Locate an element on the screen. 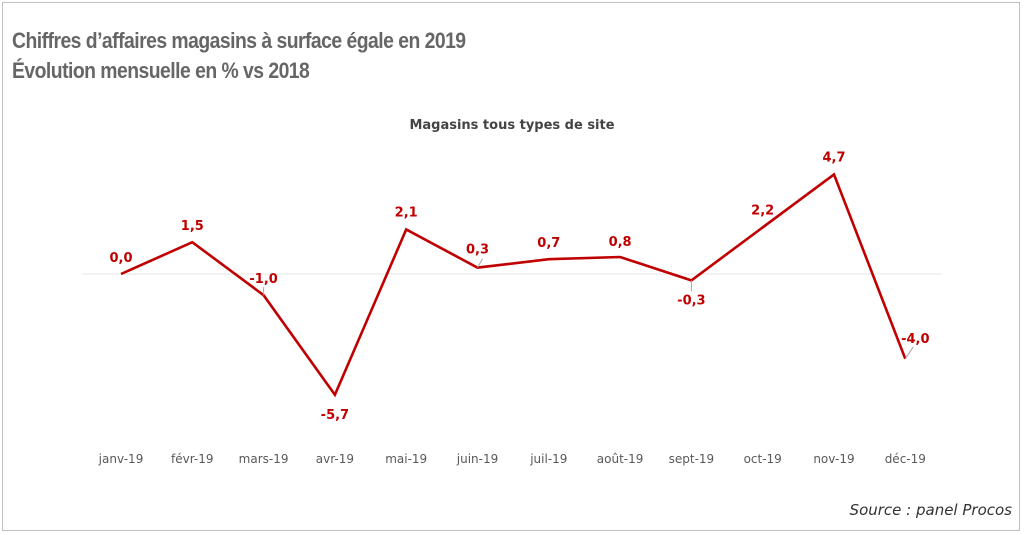 This screenshot has width=1024, height=535. data-label: 1,5 is located at coordinates (192, 226).